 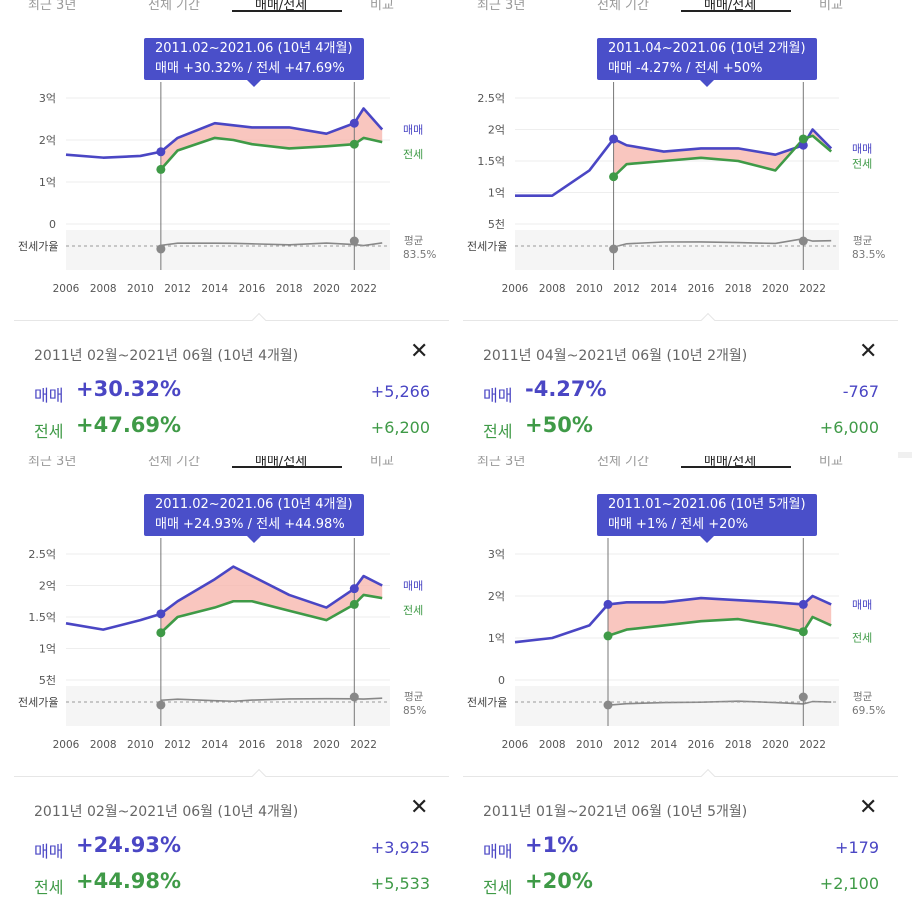 I want to click on tooltip-change: 매매 +30.32% / 전세 +47.69%, so click(x=250, y=68).